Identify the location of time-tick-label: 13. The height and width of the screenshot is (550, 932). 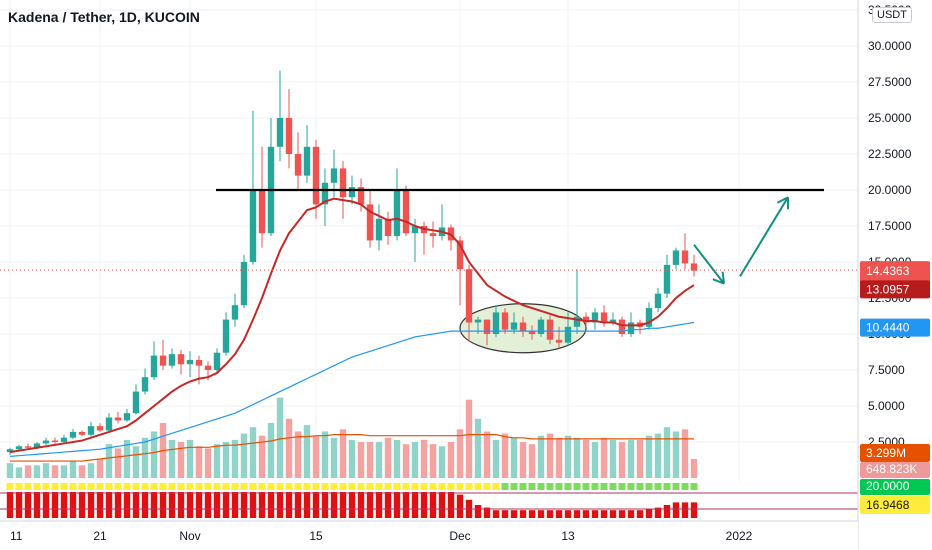
(568, 536).